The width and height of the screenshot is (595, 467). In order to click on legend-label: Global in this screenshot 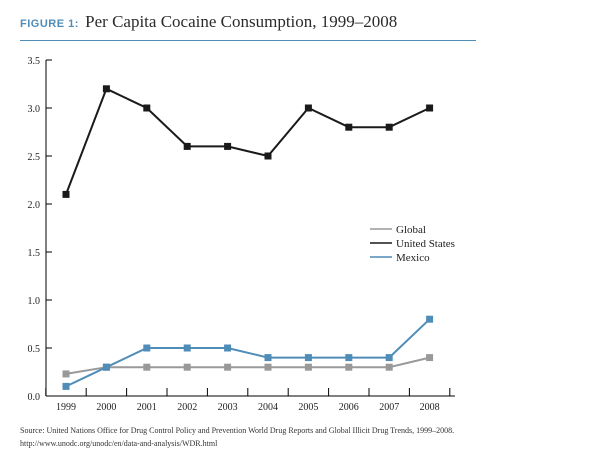, I will do `click(411, 230)`.